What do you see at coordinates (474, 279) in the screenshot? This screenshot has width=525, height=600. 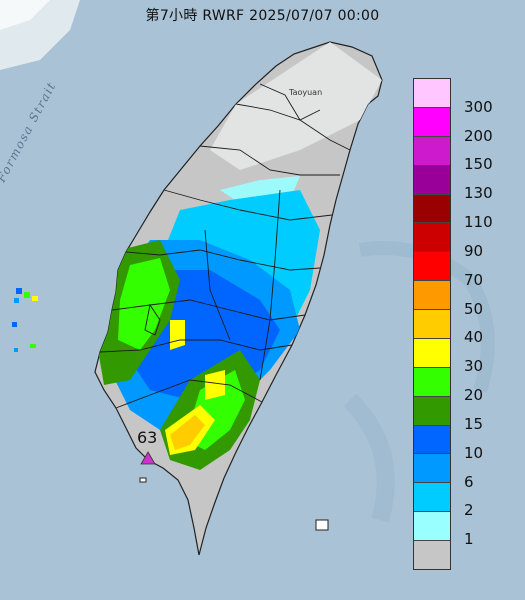 I see `legend-label: 70` at bounding box center [474, 279].